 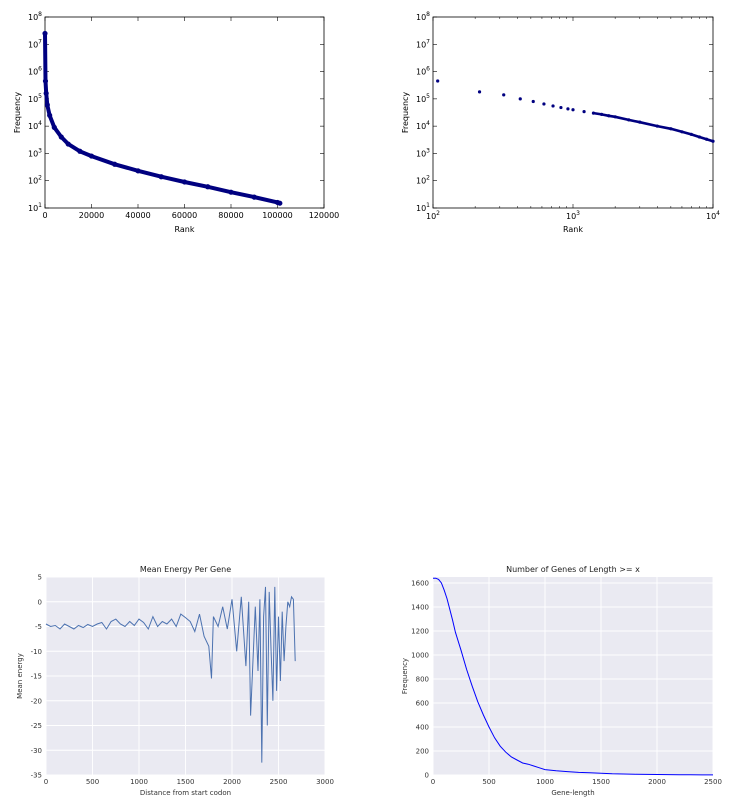 What do you see at coordinates (20, 676) in the screenshot?
I see `y-axis-label: Mean energy` at bounding box center [20, 676].